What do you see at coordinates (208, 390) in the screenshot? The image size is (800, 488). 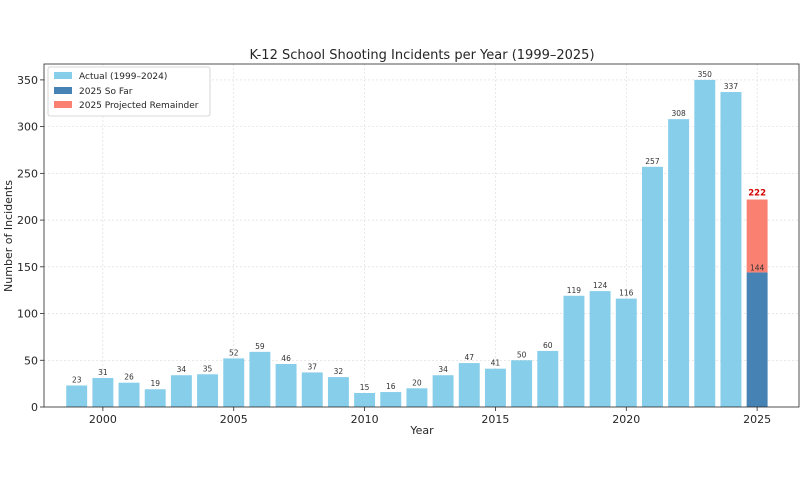 I see `bar-actual-2004` at bounding box center [208, 390].